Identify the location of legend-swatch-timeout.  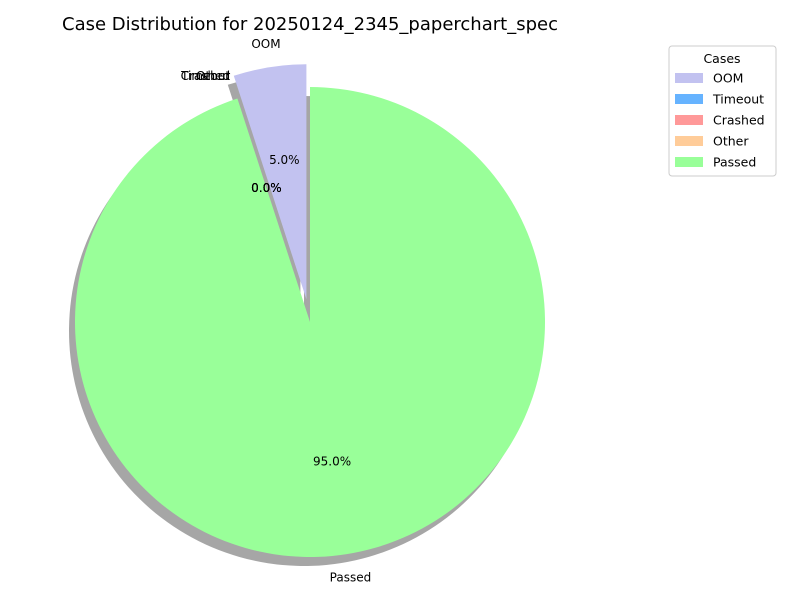
(689, 99).